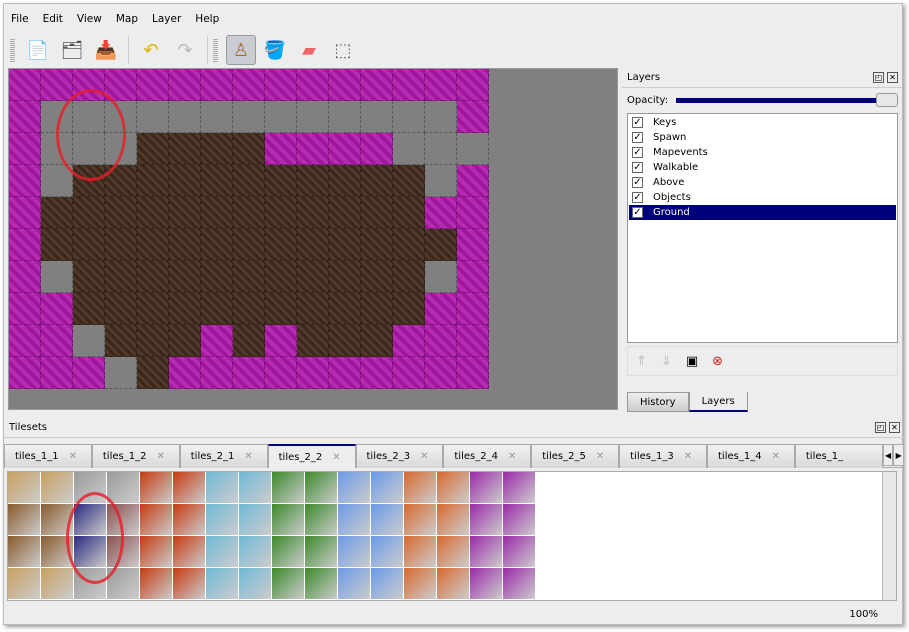 This screenshot has height=632, width=909. Describe the element at coordinates (751, 456) in the screenshot. I see `tab-tileset: tiles_1_4 ✕` at that location.